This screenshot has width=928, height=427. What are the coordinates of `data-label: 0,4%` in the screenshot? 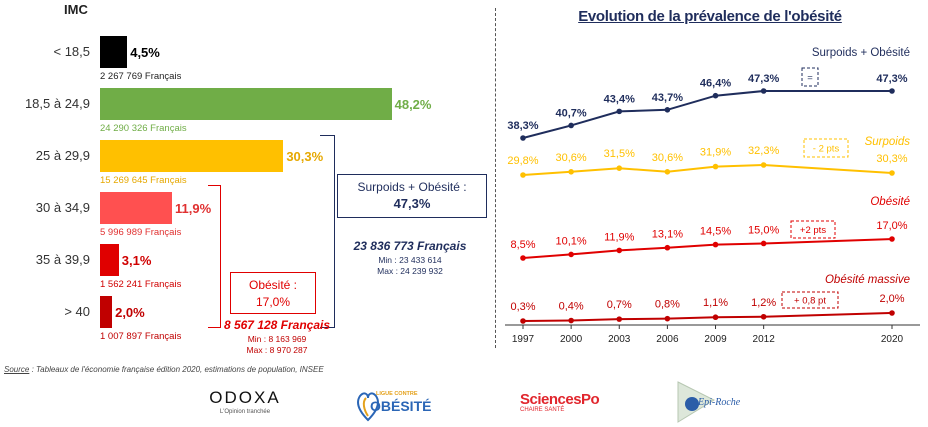 It's located at (571, 307).